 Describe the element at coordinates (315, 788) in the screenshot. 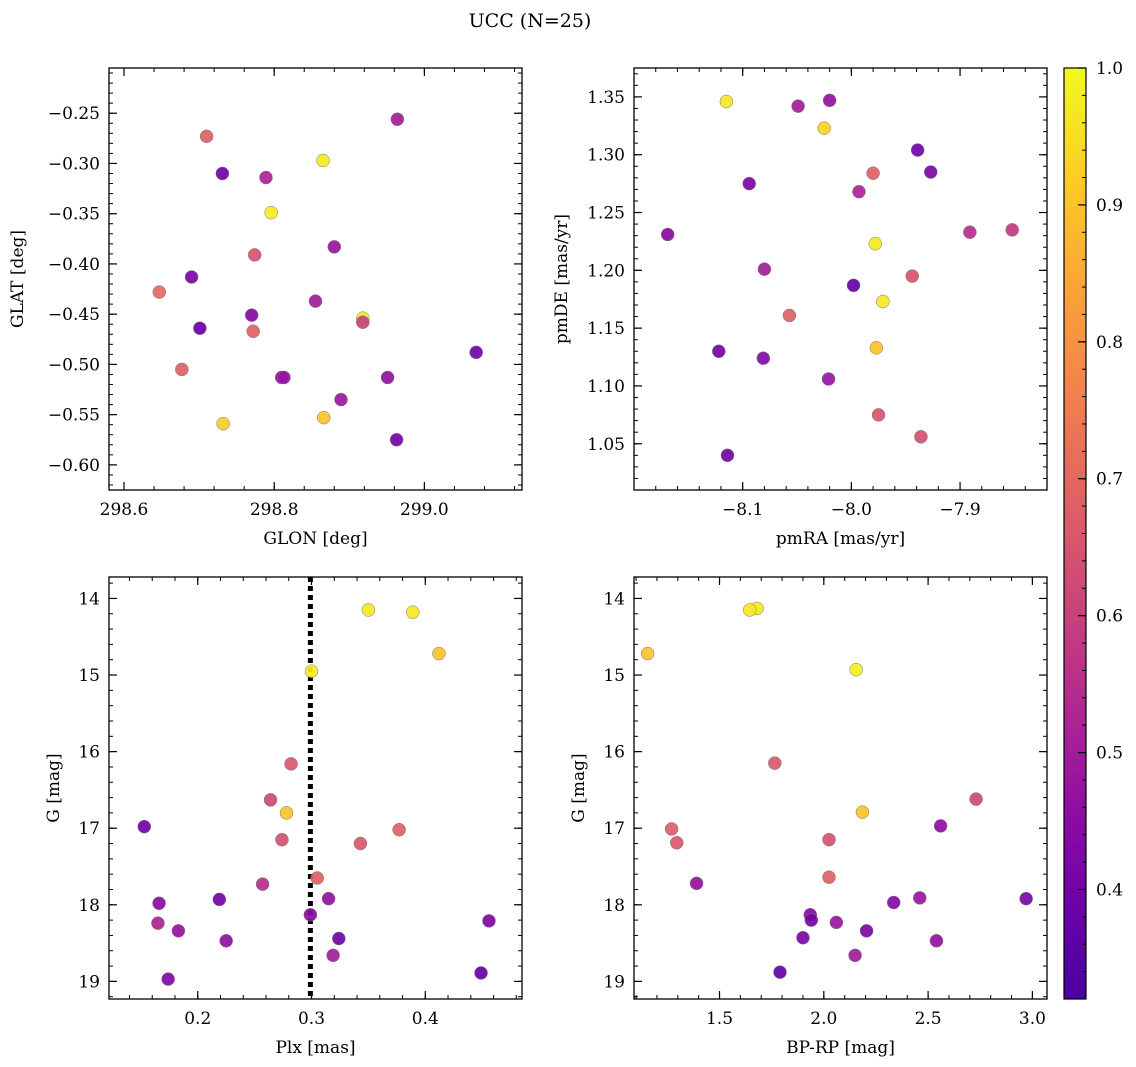

I see `axes-frame` at that location.